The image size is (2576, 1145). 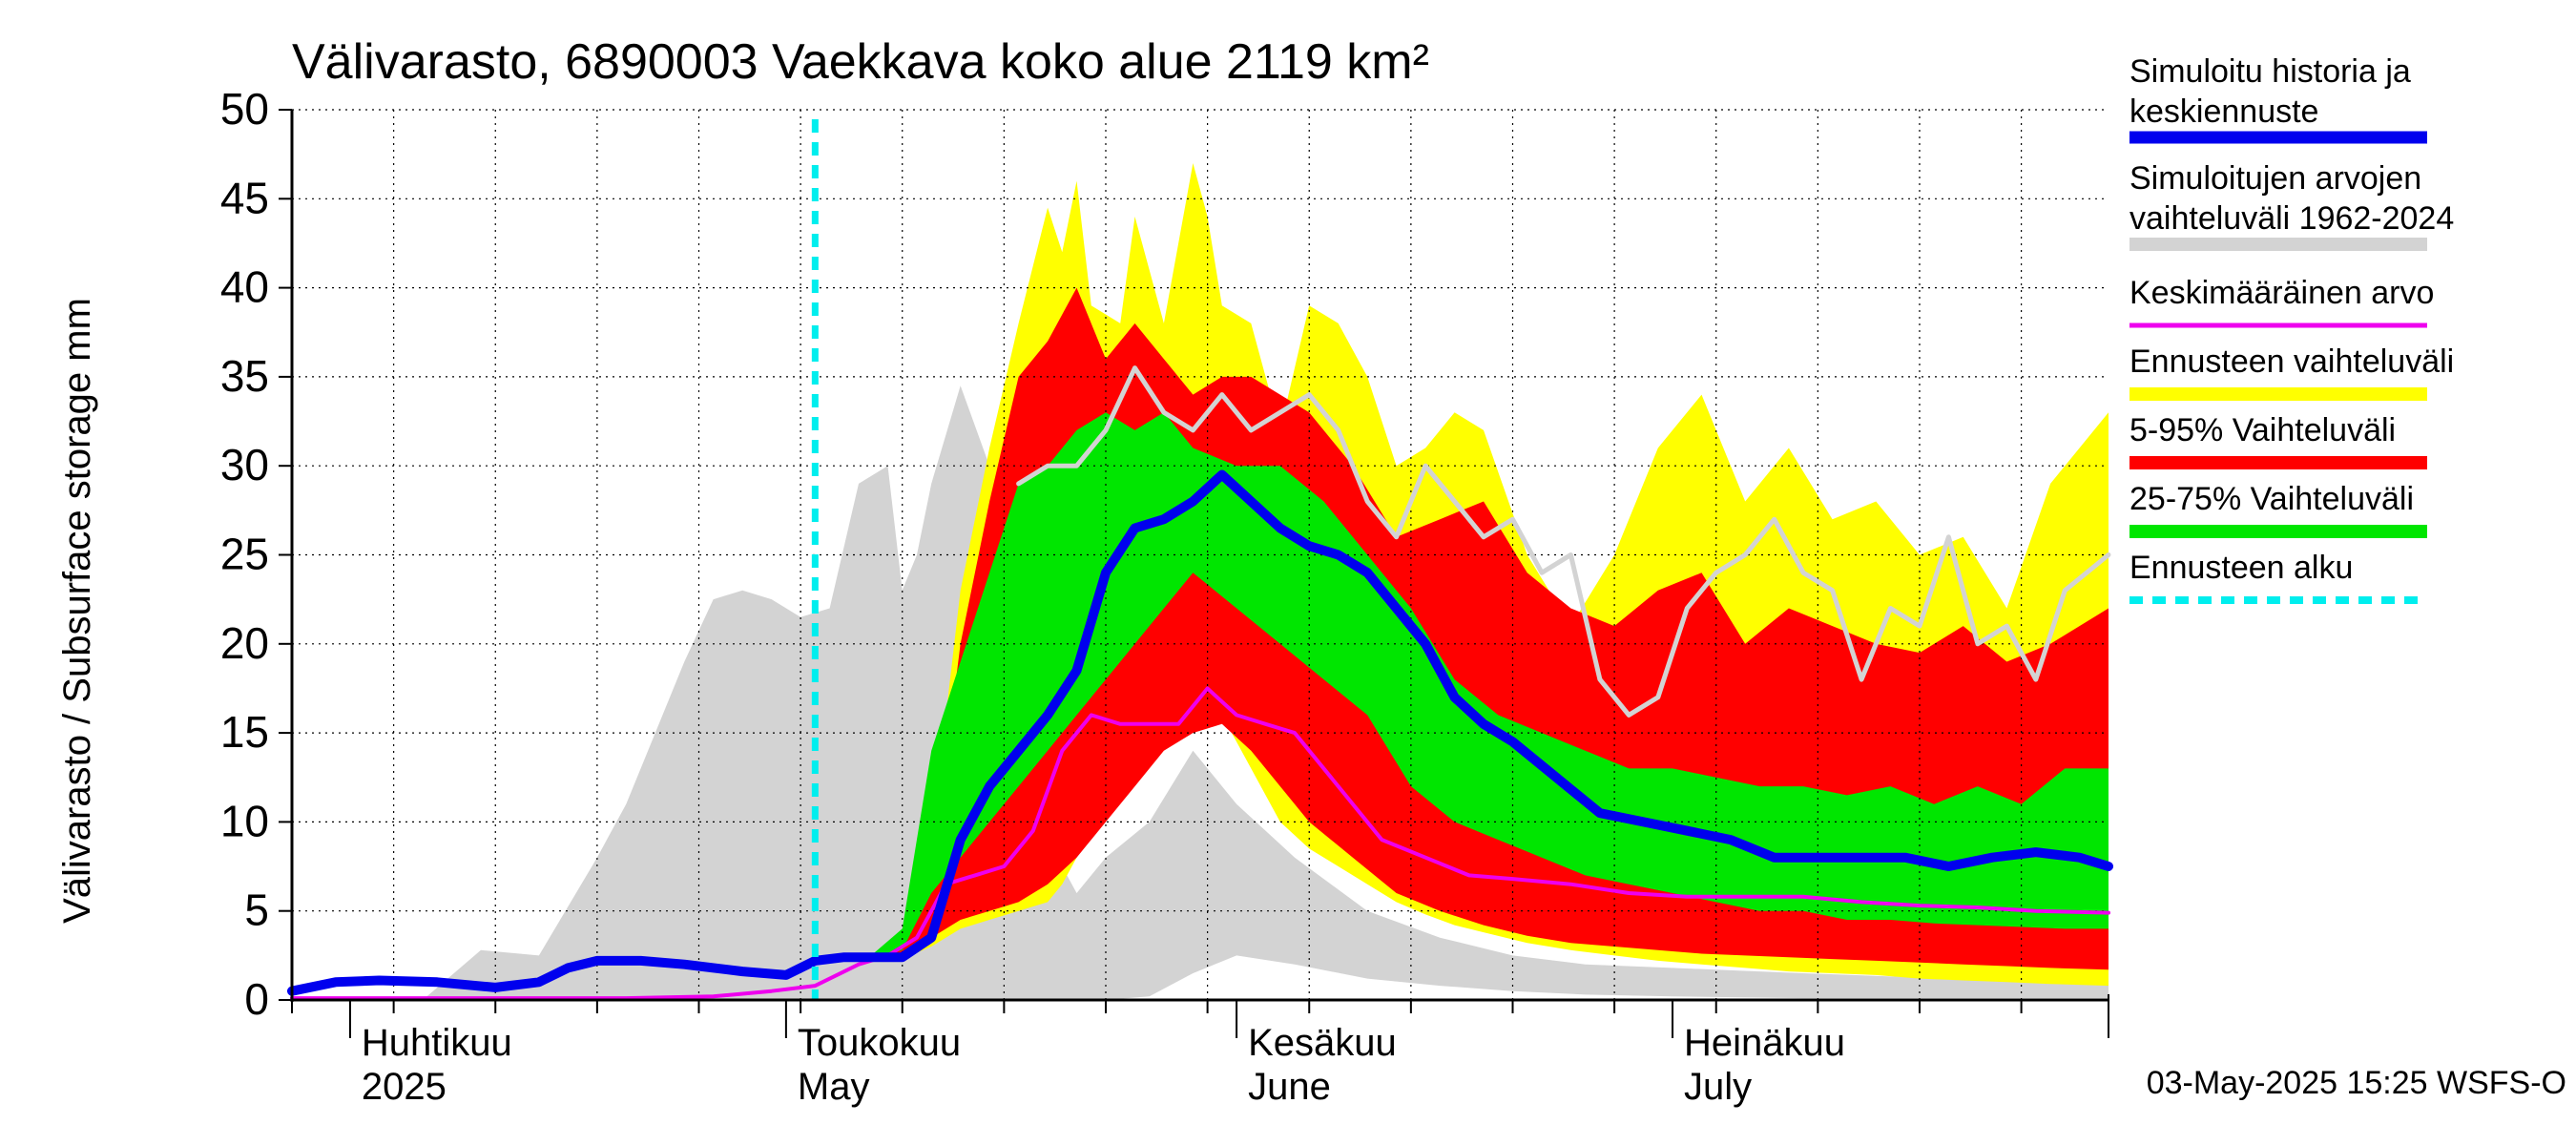 What do you see at coordinates (244, 555) in the screenshot?
I see `y-tick-label: 25` at bounding box center [244, 555].